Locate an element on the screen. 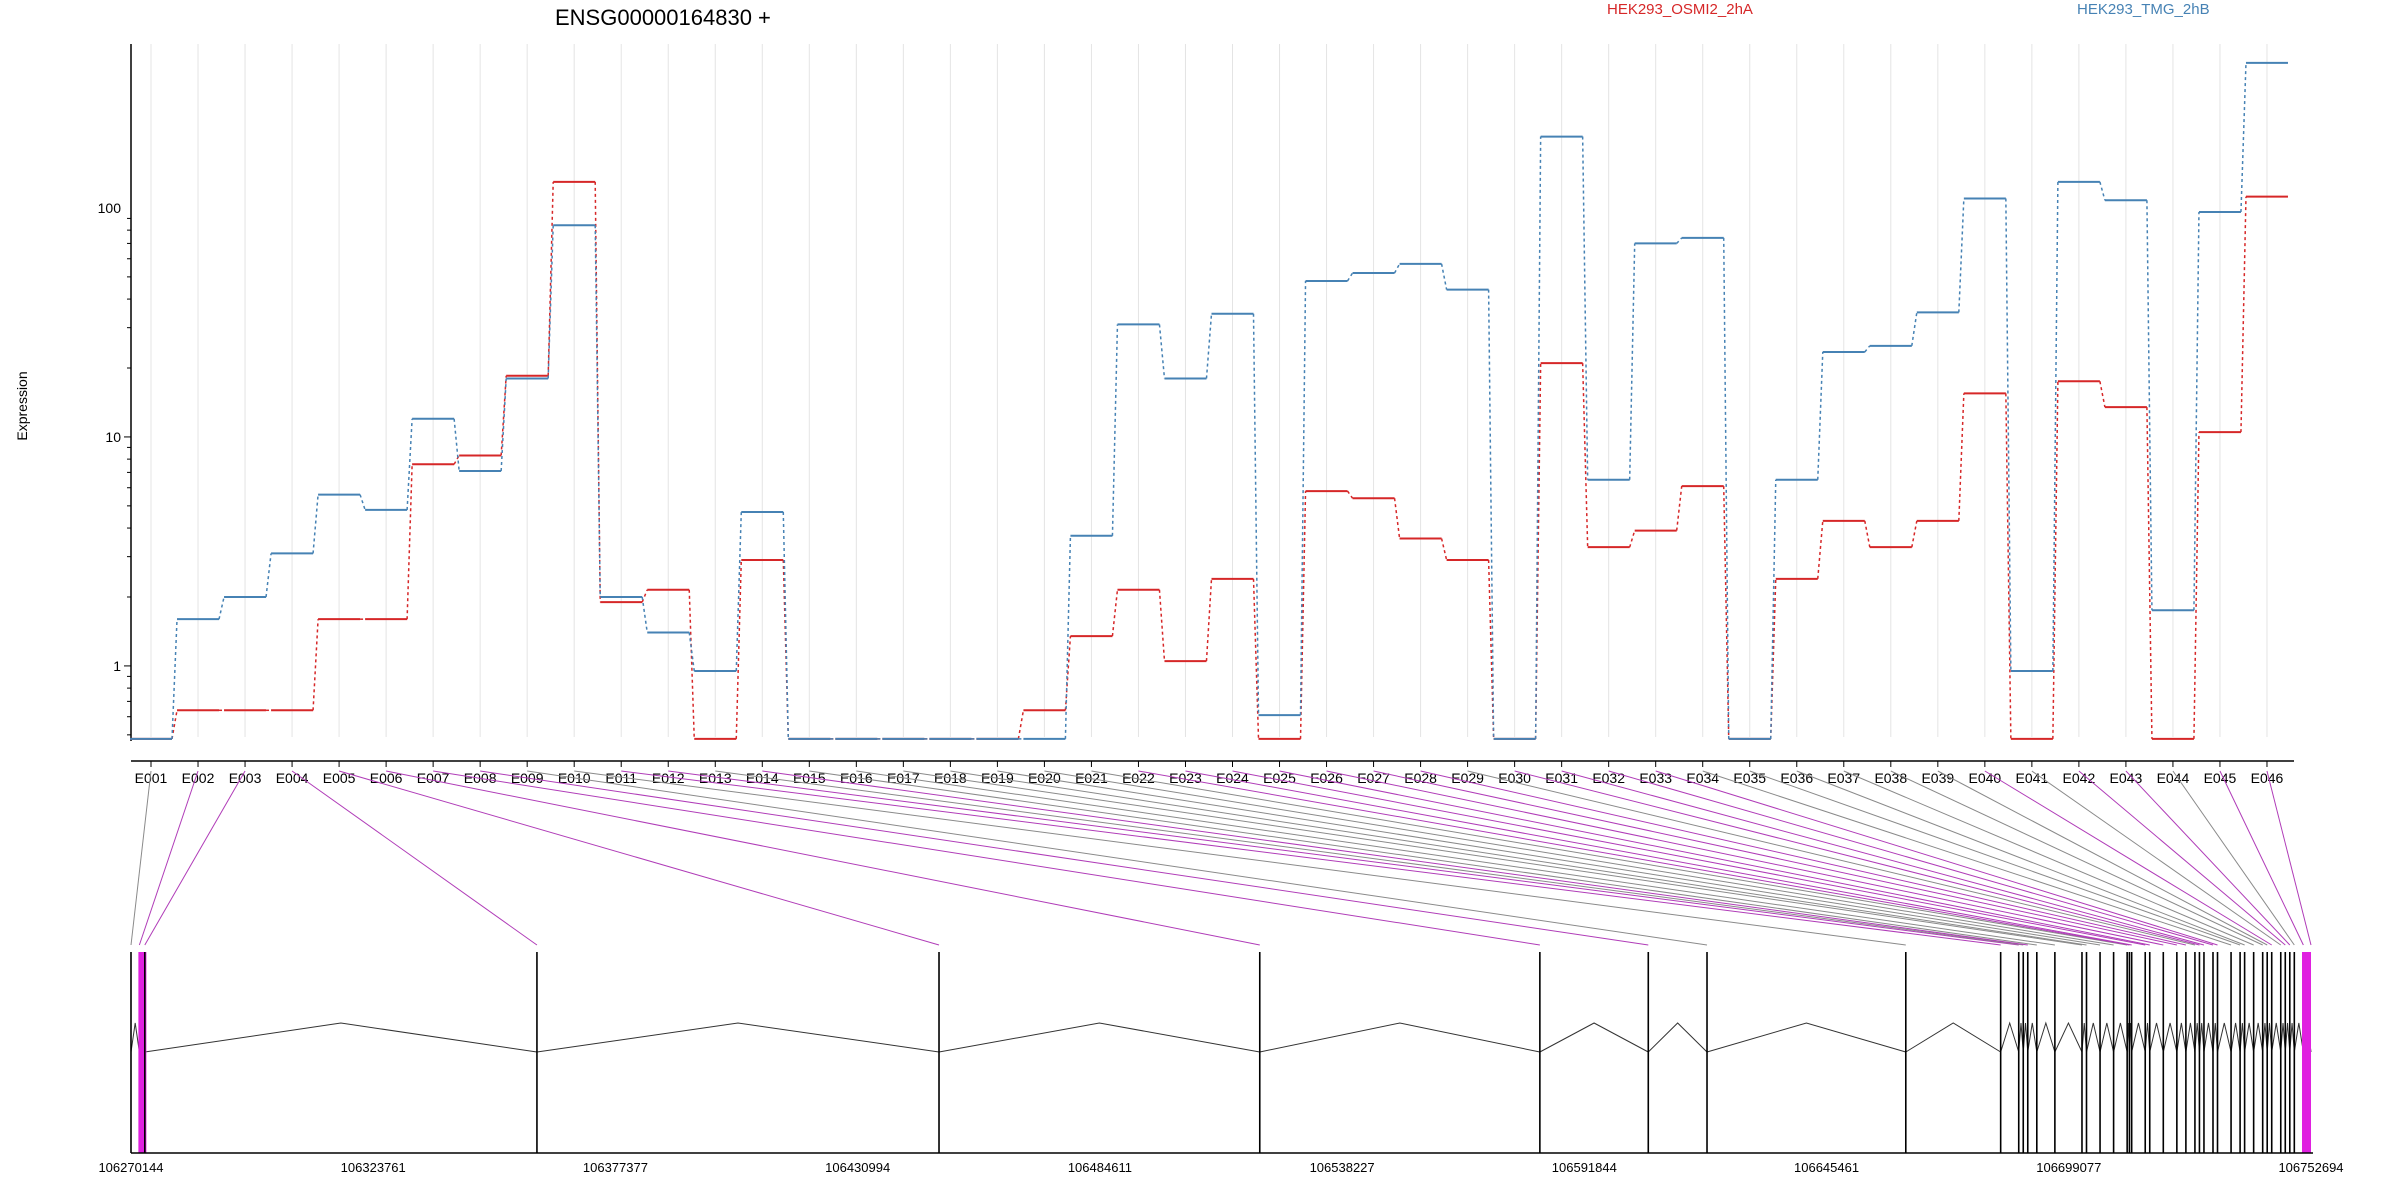  legend-entry-tmg: HEK293_TMG_2hB is located at coordinates (2143, 9).